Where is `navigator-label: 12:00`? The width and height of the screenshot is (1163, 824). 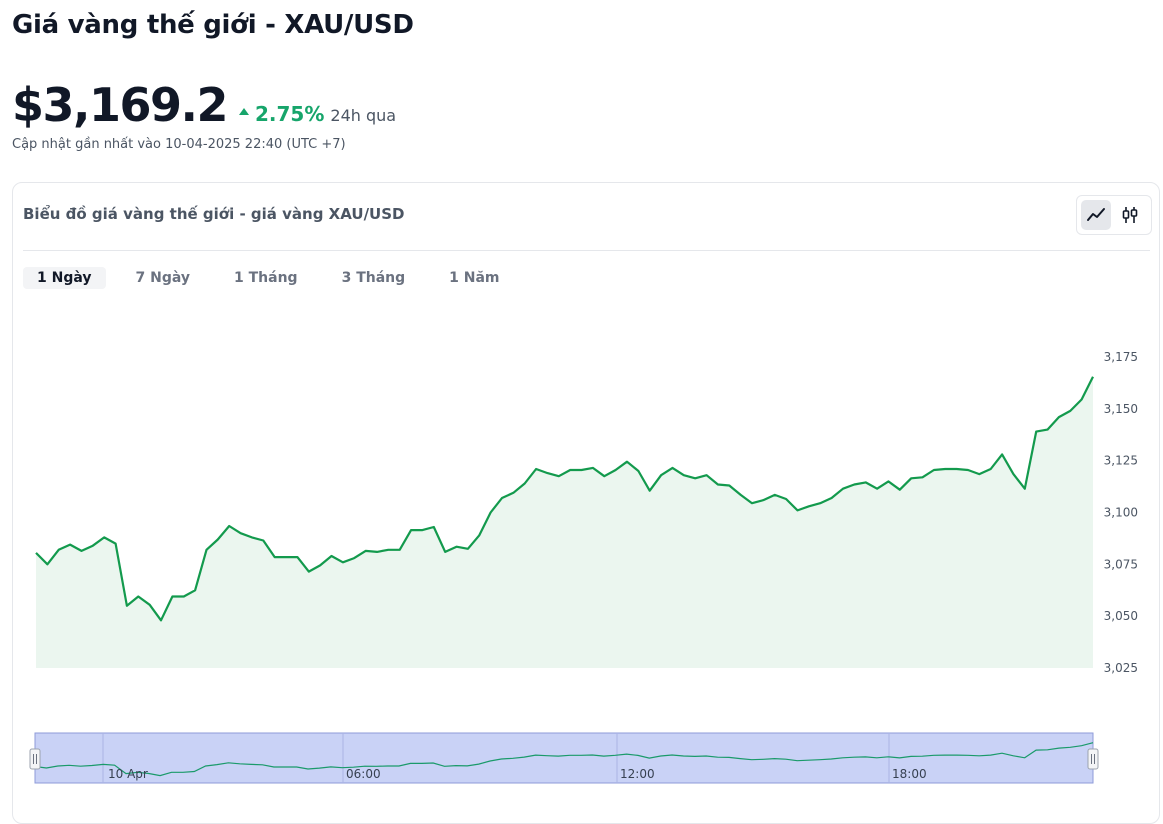 navigator-label: 12:00 is located at coordinates (637, 774).